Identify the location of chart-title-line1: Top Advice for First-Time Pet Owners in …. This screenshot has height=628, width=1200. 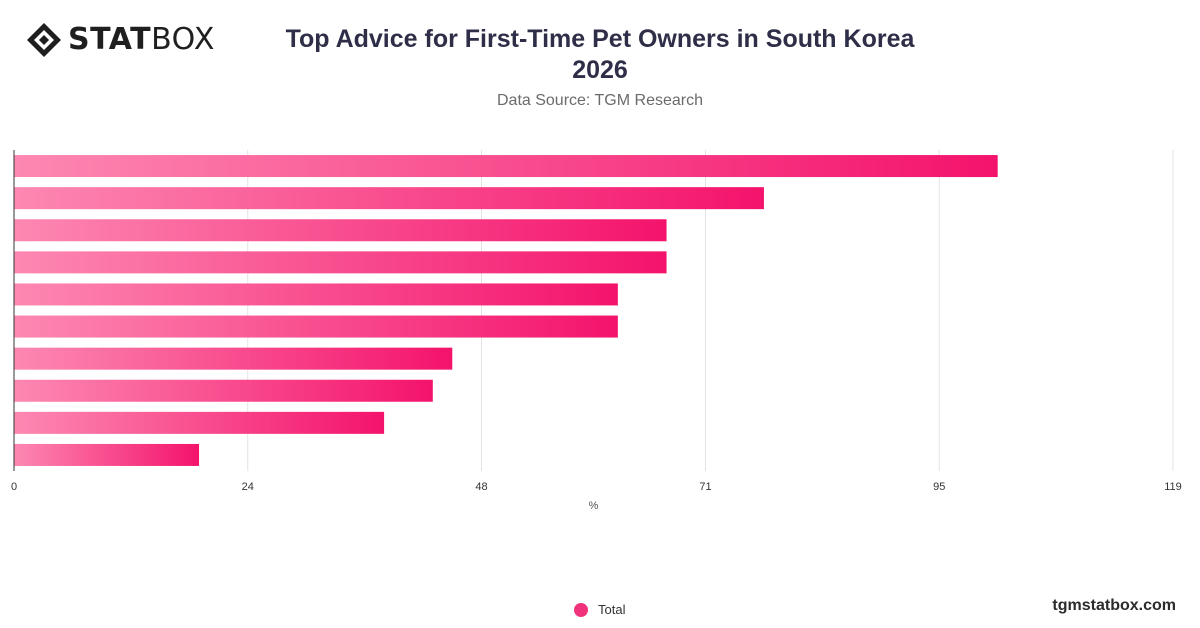
(600, 39).